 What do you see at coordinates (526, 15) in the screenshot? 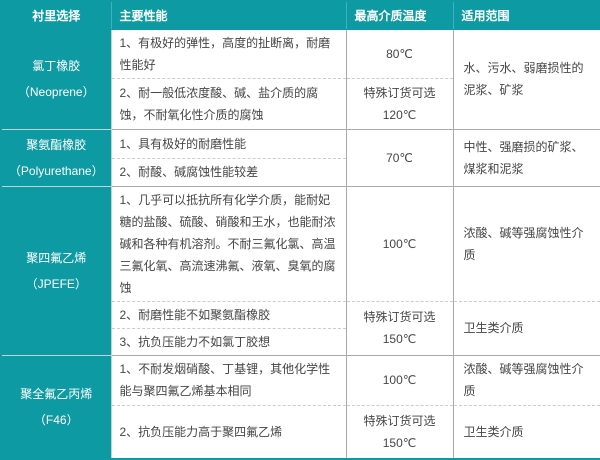
I see `header-applicable-range: 适用范围` at bounding box center [526, 15].